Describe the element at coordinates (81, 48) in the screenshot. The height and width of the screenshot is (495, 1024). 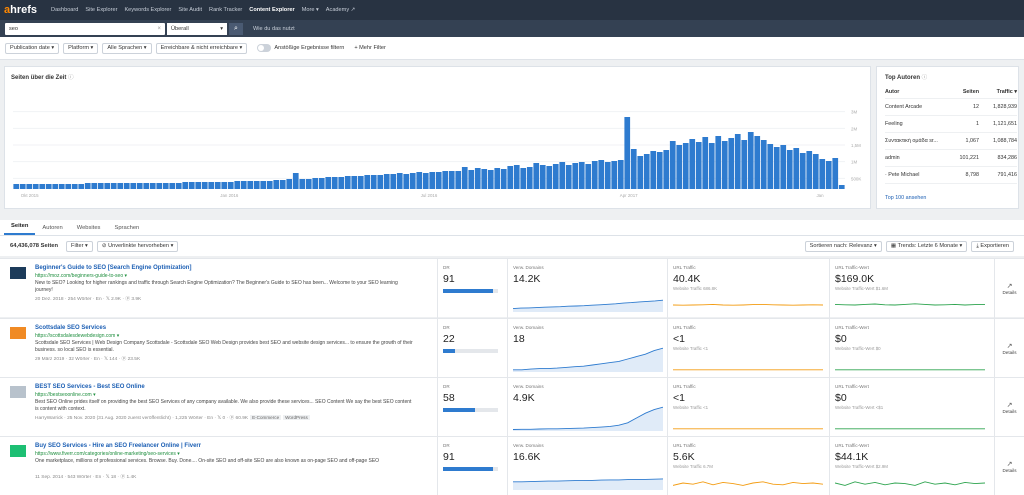
I see `platform-filter: Platform ▾` at that location.